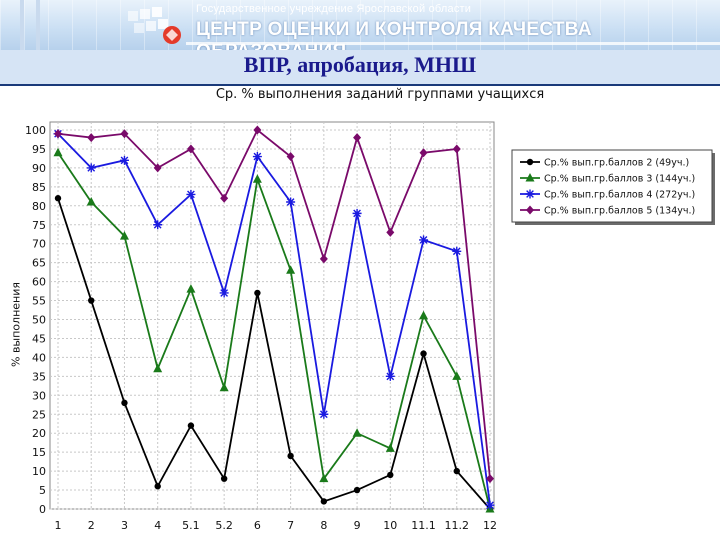 Image resolution: width=720 pixels, height=540 pixels. Describe the element at coordinates (191, 525) in the screenshot. I see `x-tick-label: 5.1` at that location.